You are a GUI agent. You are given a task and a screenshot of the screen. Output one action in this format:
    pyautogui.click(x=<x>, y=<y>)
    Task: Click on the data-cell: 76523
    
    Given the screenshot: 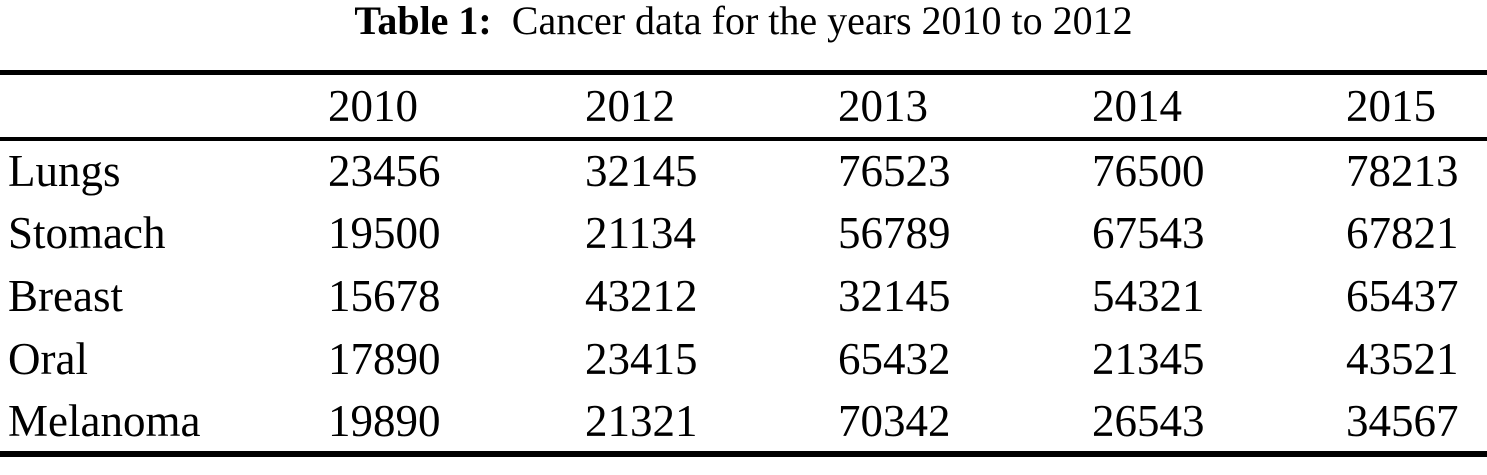 What is the action you would take?
    pyautogui.click(x=894, y=171)
    